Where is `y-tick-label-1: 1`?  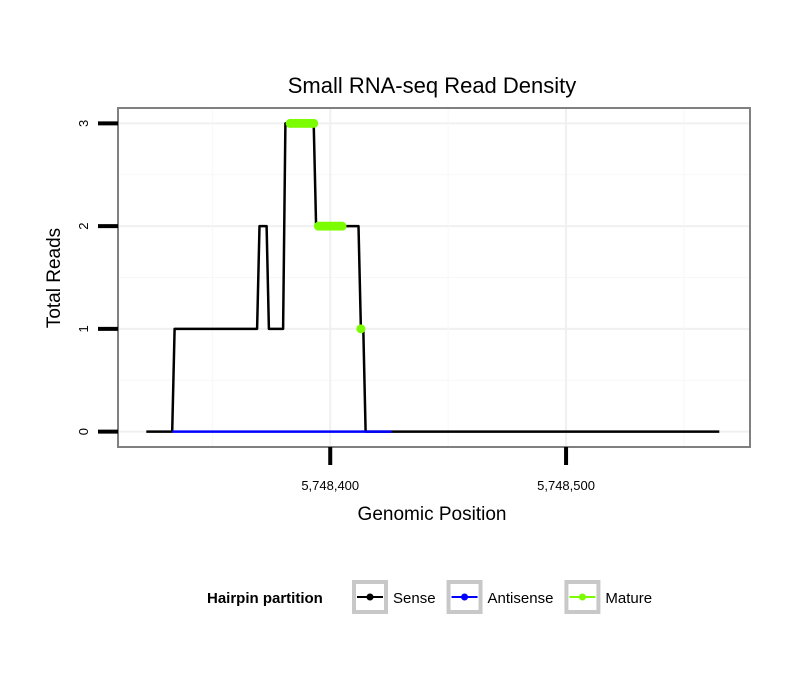 y-tick-label-1: 1 is located at coordinates (83, 328).